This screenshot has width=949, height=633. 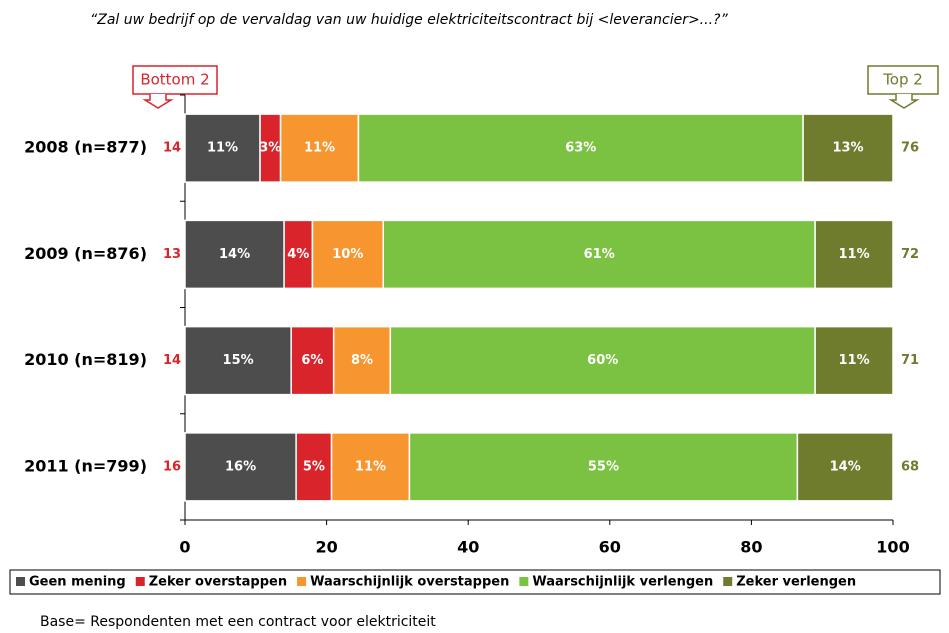 I want to click on category-label: 2008 (n=877), so click(x=85, y=147).